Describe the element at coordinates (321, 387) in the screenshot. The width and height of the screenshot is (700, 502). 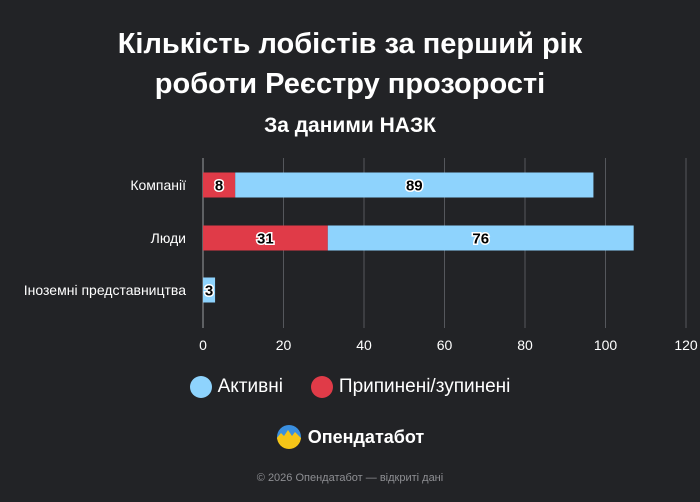
I see `legend-swatch-stopped` at that location.